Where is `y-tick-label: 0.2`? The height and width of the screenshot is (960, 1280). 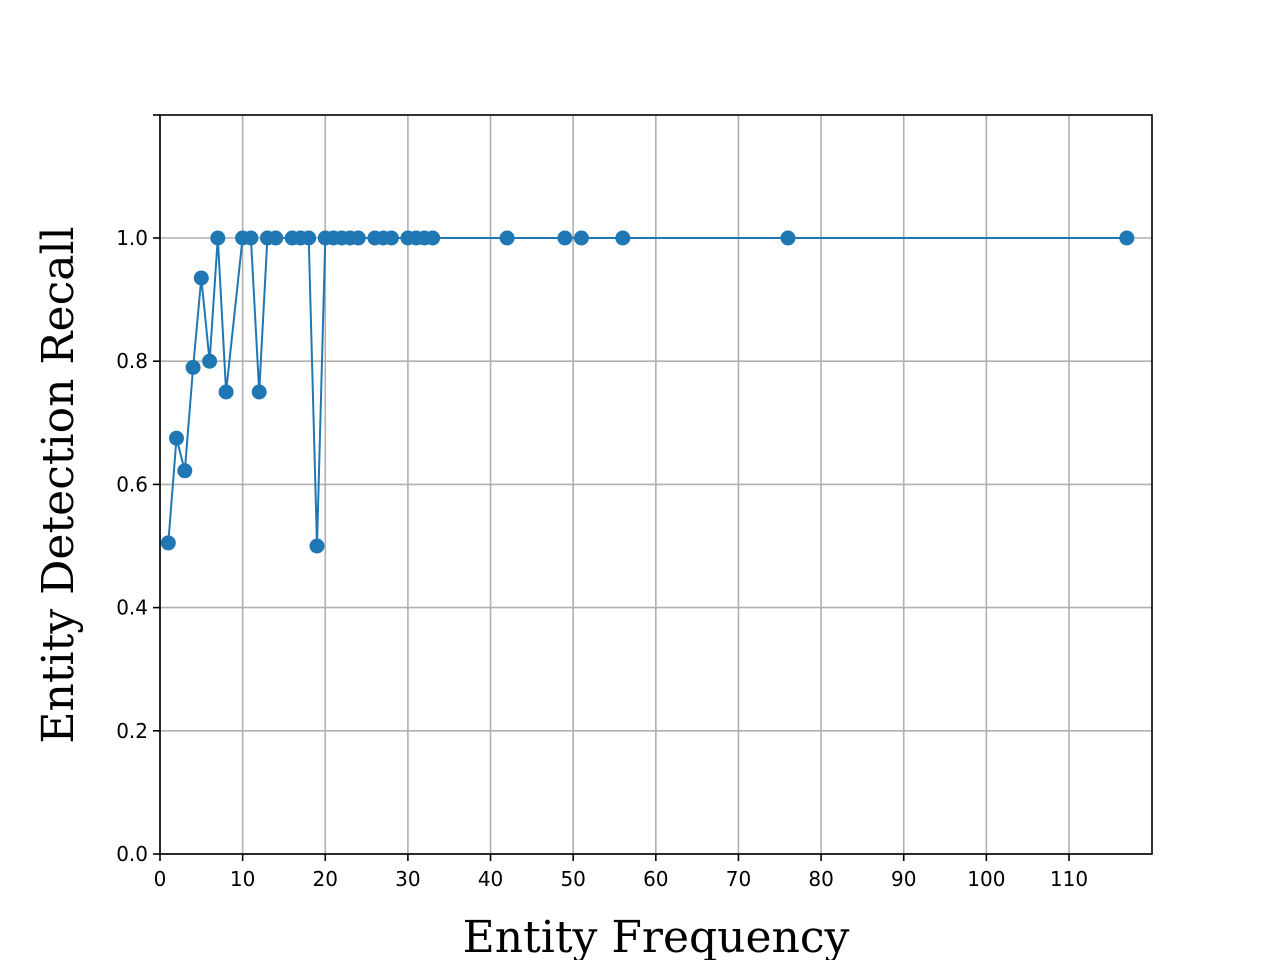
y-tick-label: 0.2 is located at coordinates (132, 731).